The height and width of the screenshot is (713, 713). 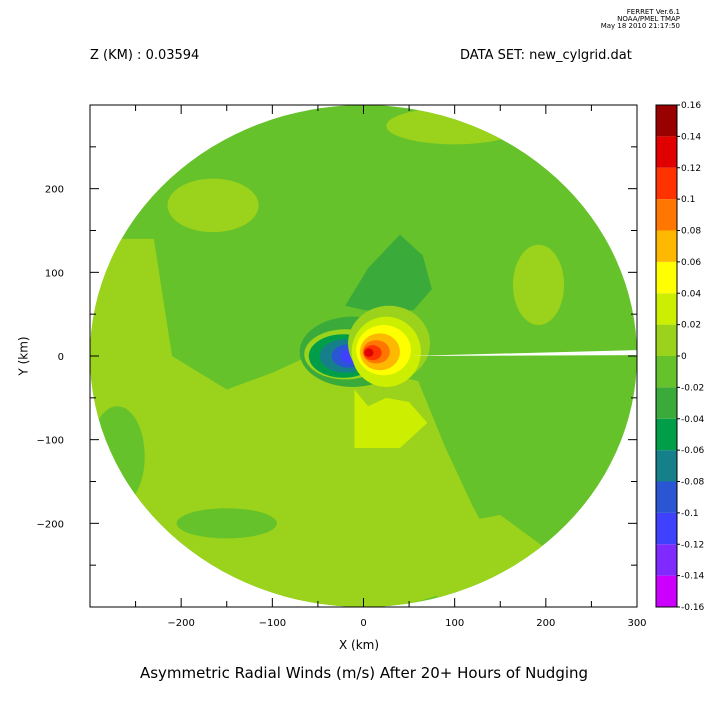 I want to click on x-tick-label: −200, so click(x=180, y=623).